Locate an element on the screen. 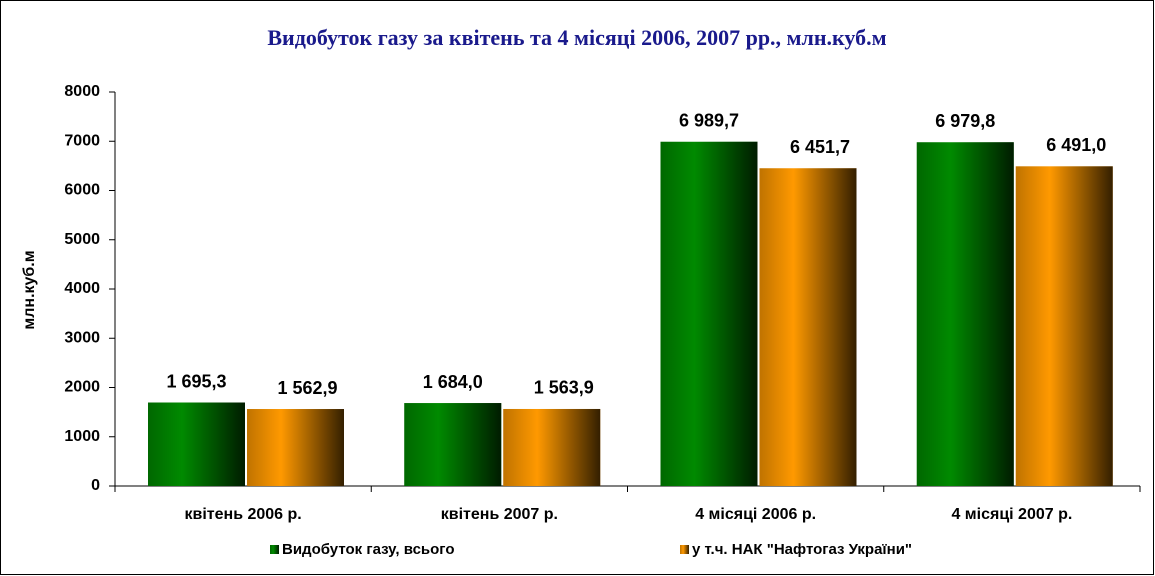  x-tick-label: квітень 2007 р. is located at coordinates (499, 514).